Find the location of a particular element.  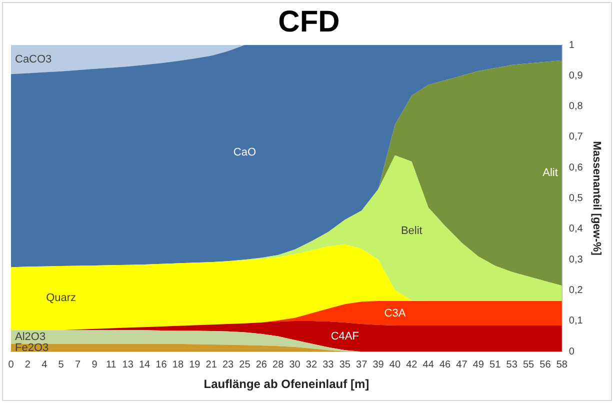

x-tick-label: 28 is located at coordinates (278, 364).